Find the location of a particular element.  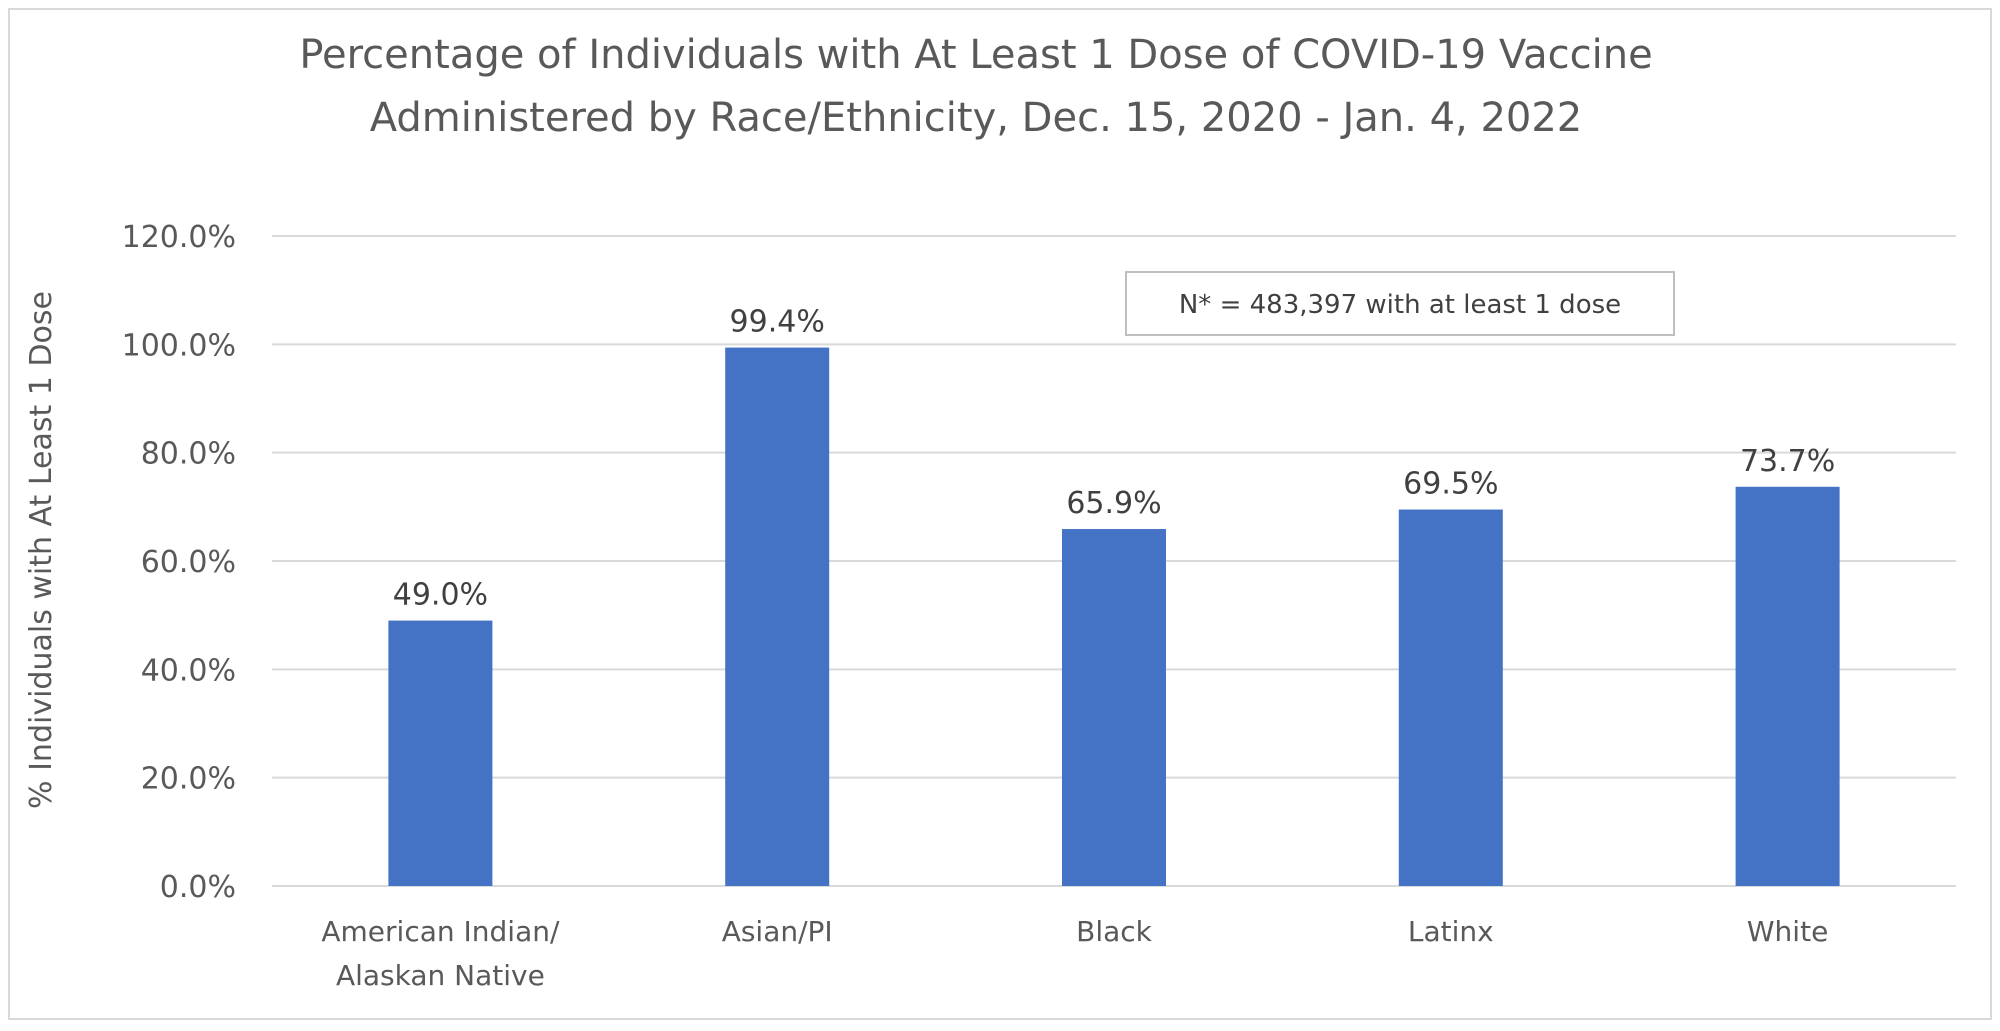

data-label: 69.5% is located at coordinates (1450, 484).